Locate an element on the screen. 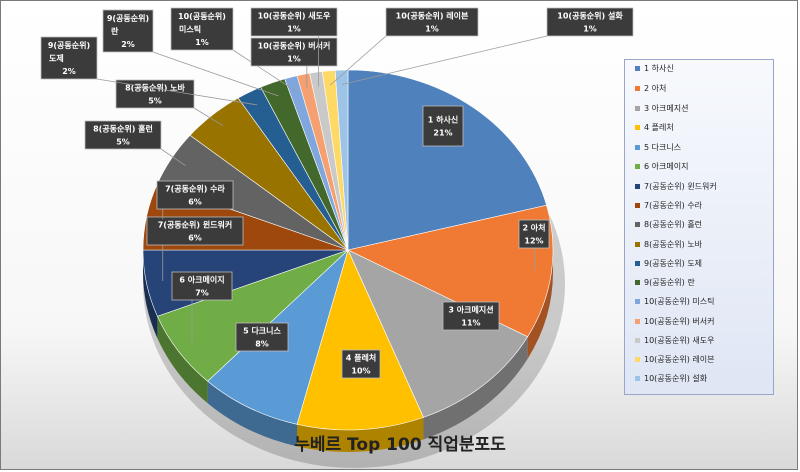  data-label-3: 3 아크메지션 11% is located at coordinates (471, 316).